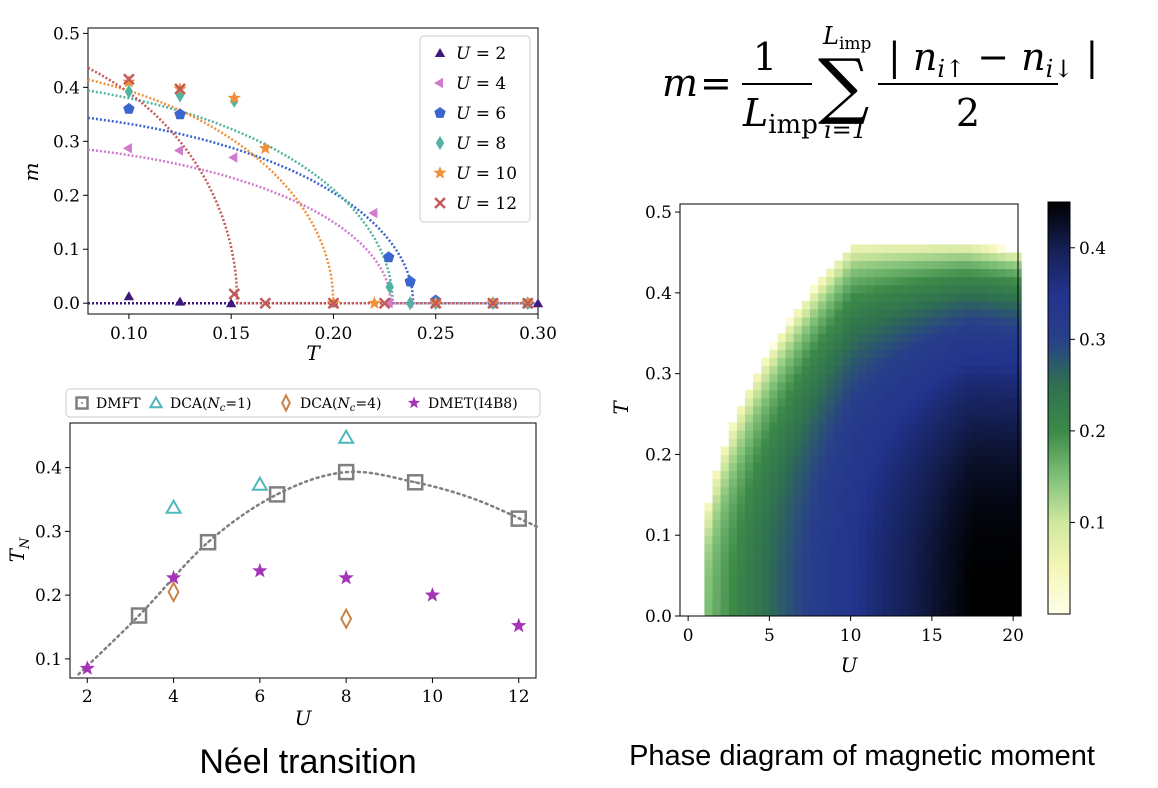 The image size is (1158, 788). I want to click on colorbar-tick-label: 0.1, so click(1092, 523).